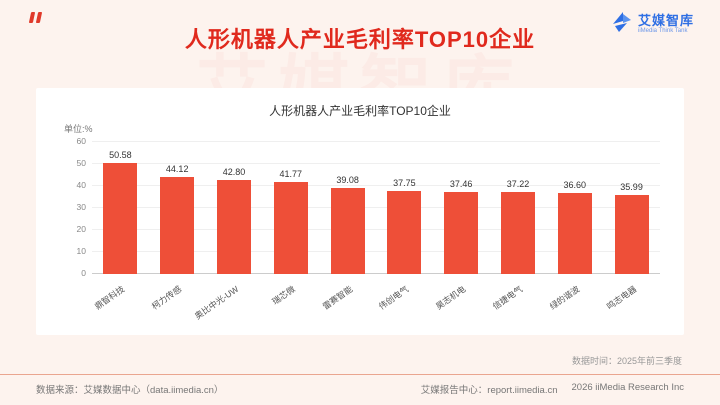 The width and height of the screenshot is (720, 405). I want to click on y-tick-label: 20, so click(81, 229).